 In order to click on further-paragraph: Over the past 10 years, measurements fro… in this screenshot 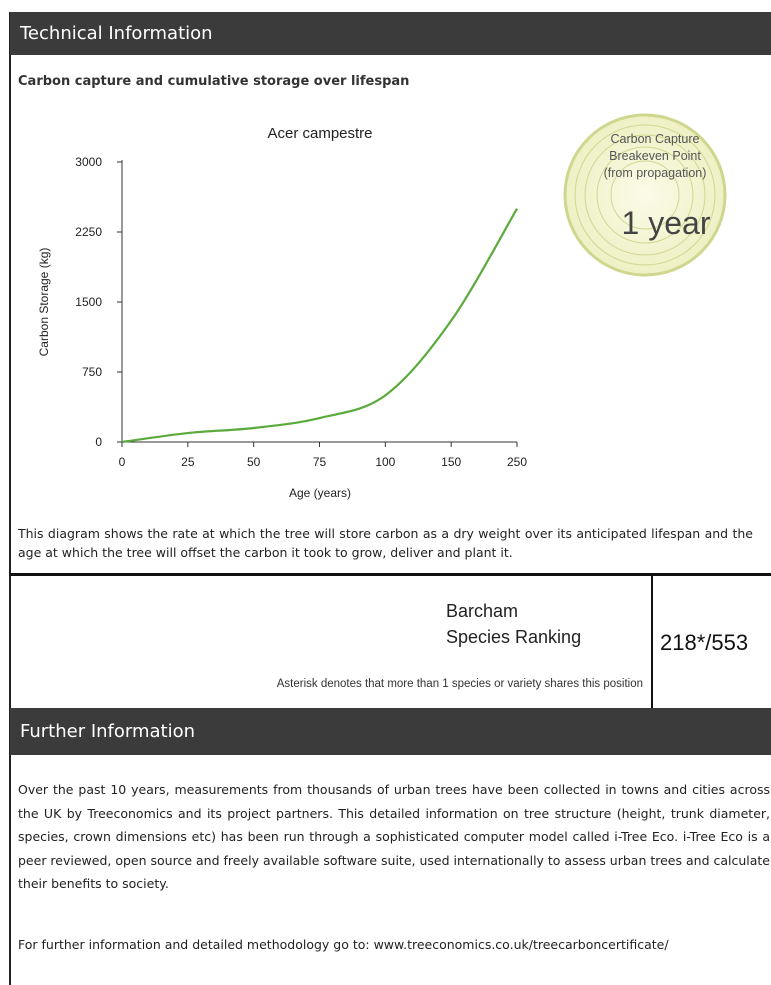, I will do `click(394, 836)`.